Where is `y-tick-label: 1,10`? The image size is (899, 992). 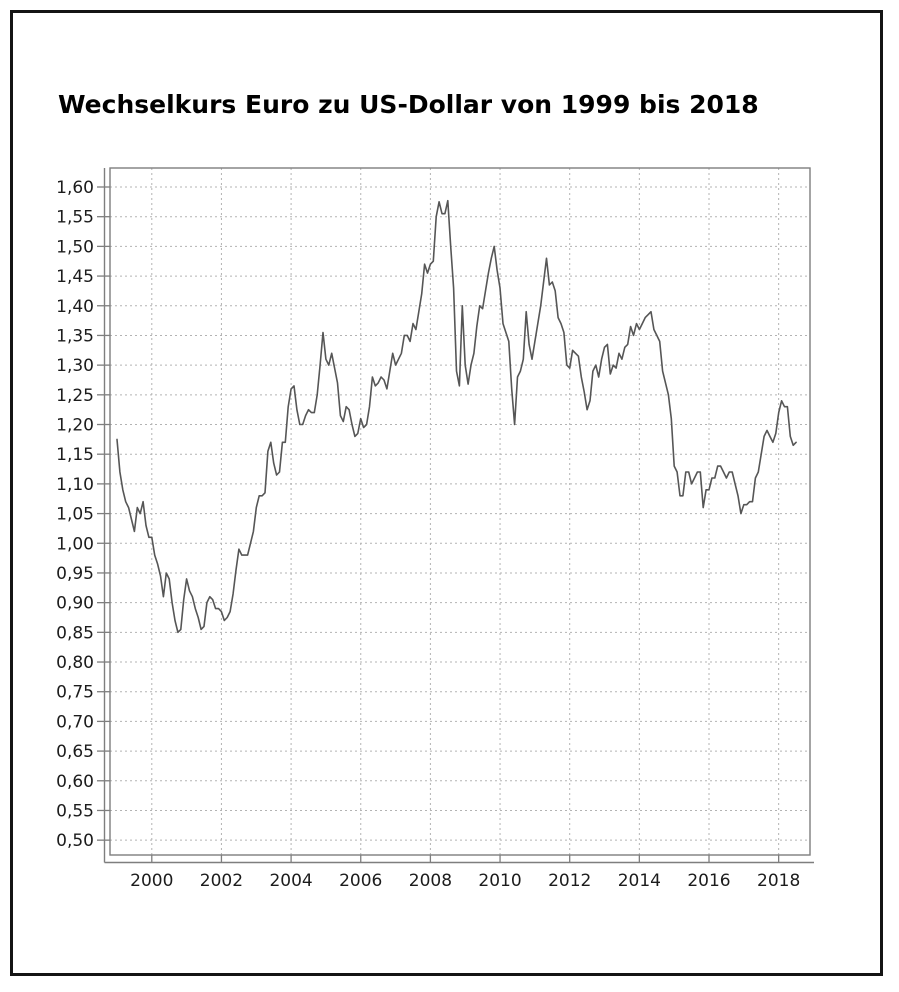
y-tick-label: 1,10 is located at coordinates (75, 485).